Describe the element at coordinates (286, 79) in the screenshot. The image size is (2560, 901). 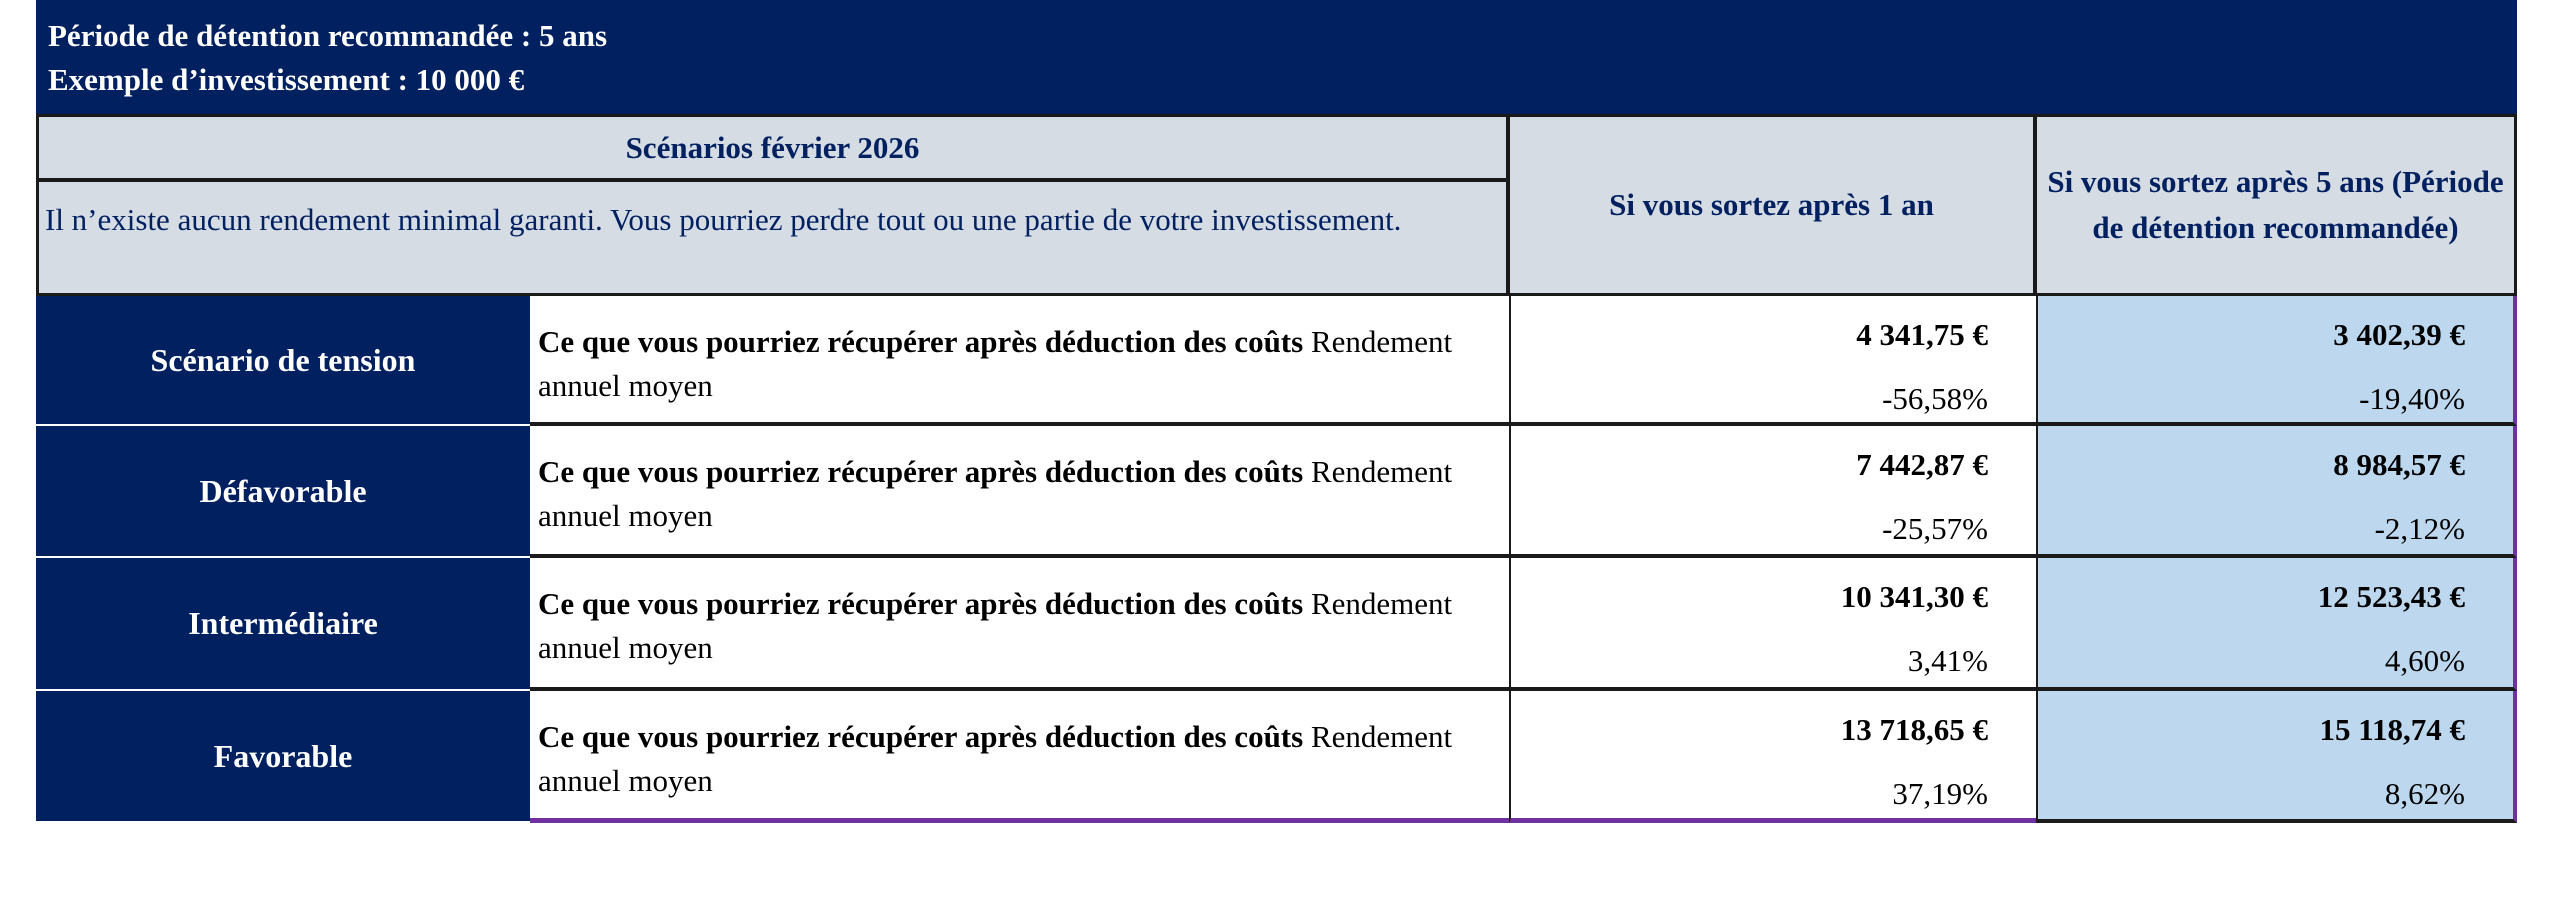
I see `investment-example: Exemple d’investissement : 10 000 €` at that location.